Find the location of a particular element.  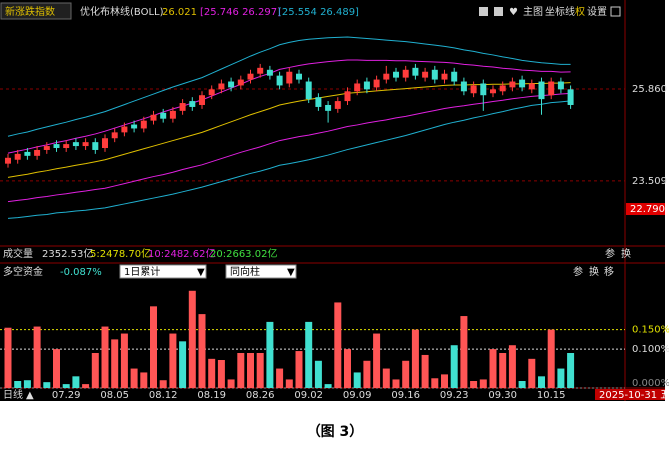

volume-ma: 10:2482.62亿 is located at coordinates (181, 253).